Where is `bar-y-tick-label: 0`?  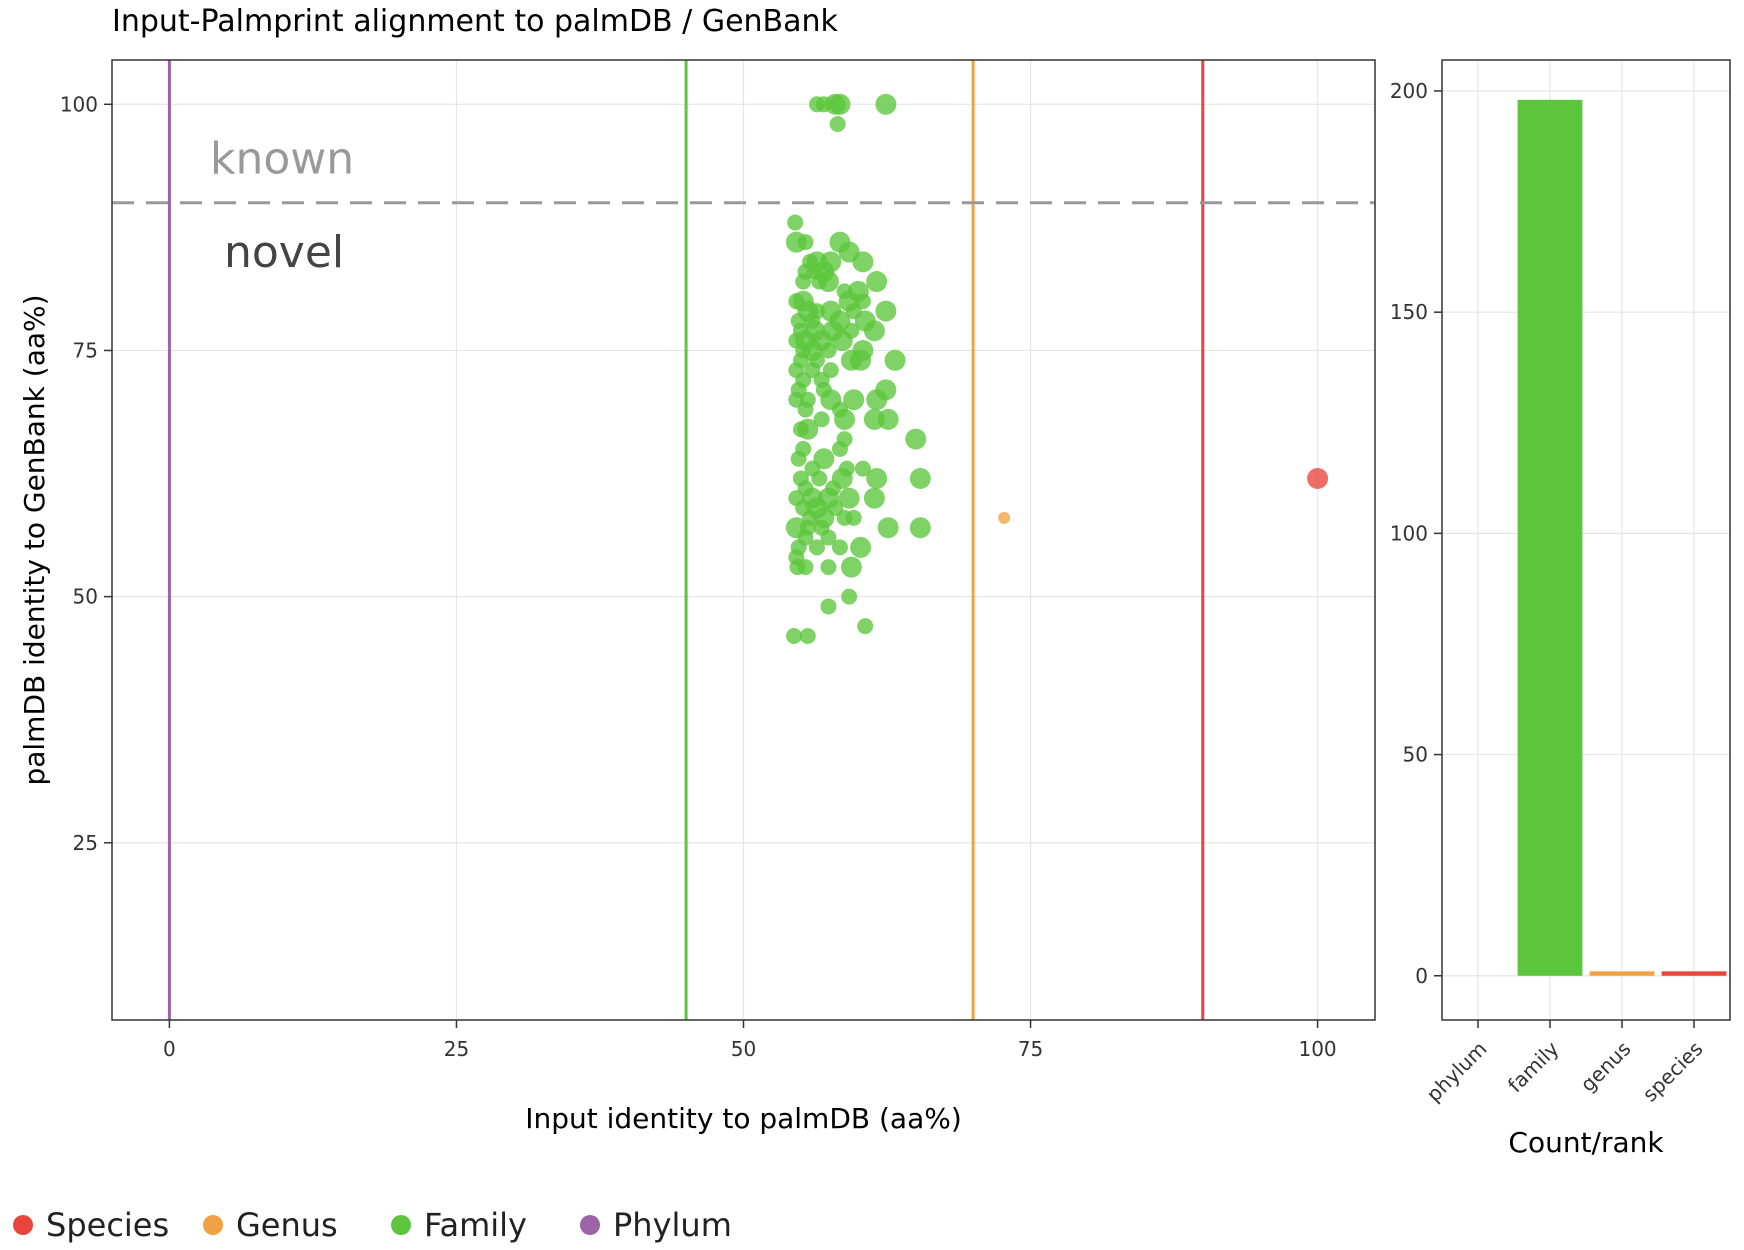 bar-y-tick-label: 0 is located at coordinates (1421, 976).